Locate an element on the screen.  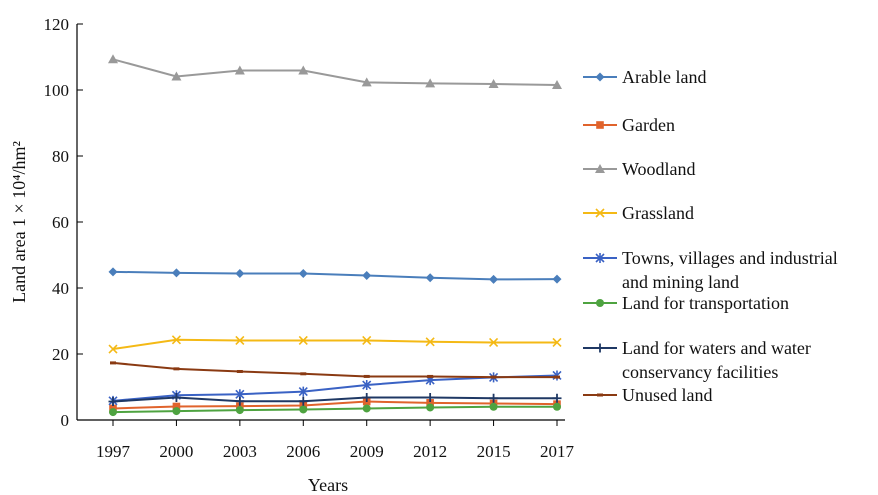
y-tick-label: 60 is located at coordinates (60, 222).